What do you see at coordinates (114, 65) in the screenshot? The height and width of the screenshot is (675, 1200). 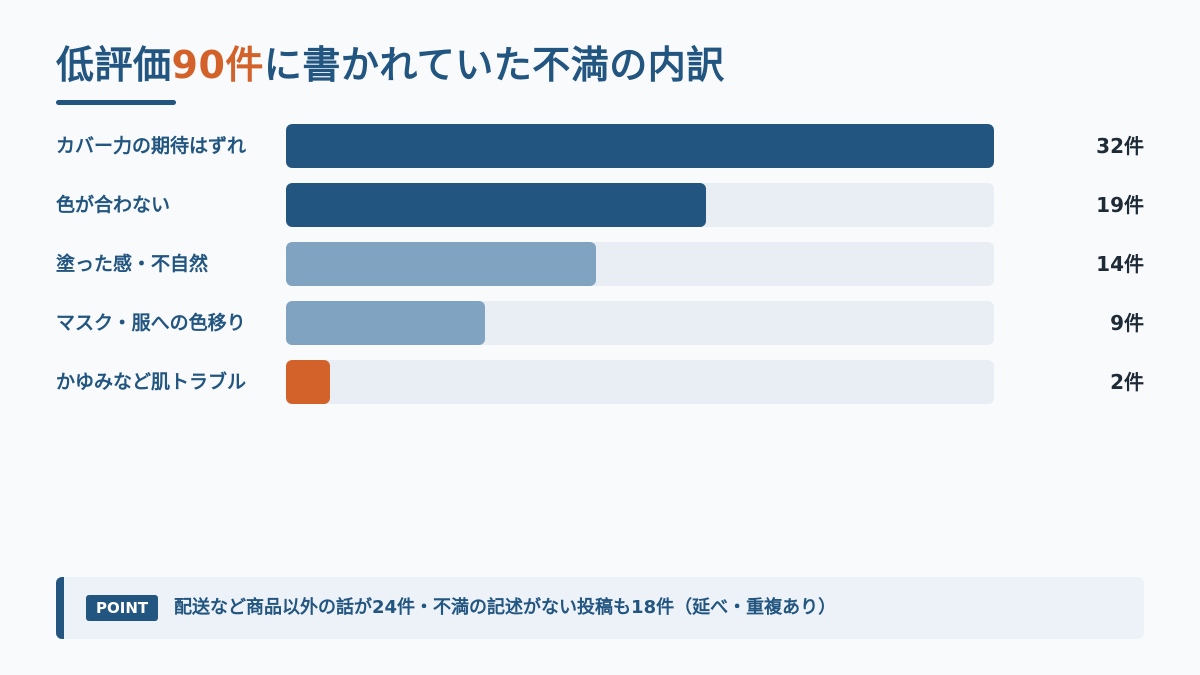 I see `title-prefix: 低評価` at bounding box center [114, 65].